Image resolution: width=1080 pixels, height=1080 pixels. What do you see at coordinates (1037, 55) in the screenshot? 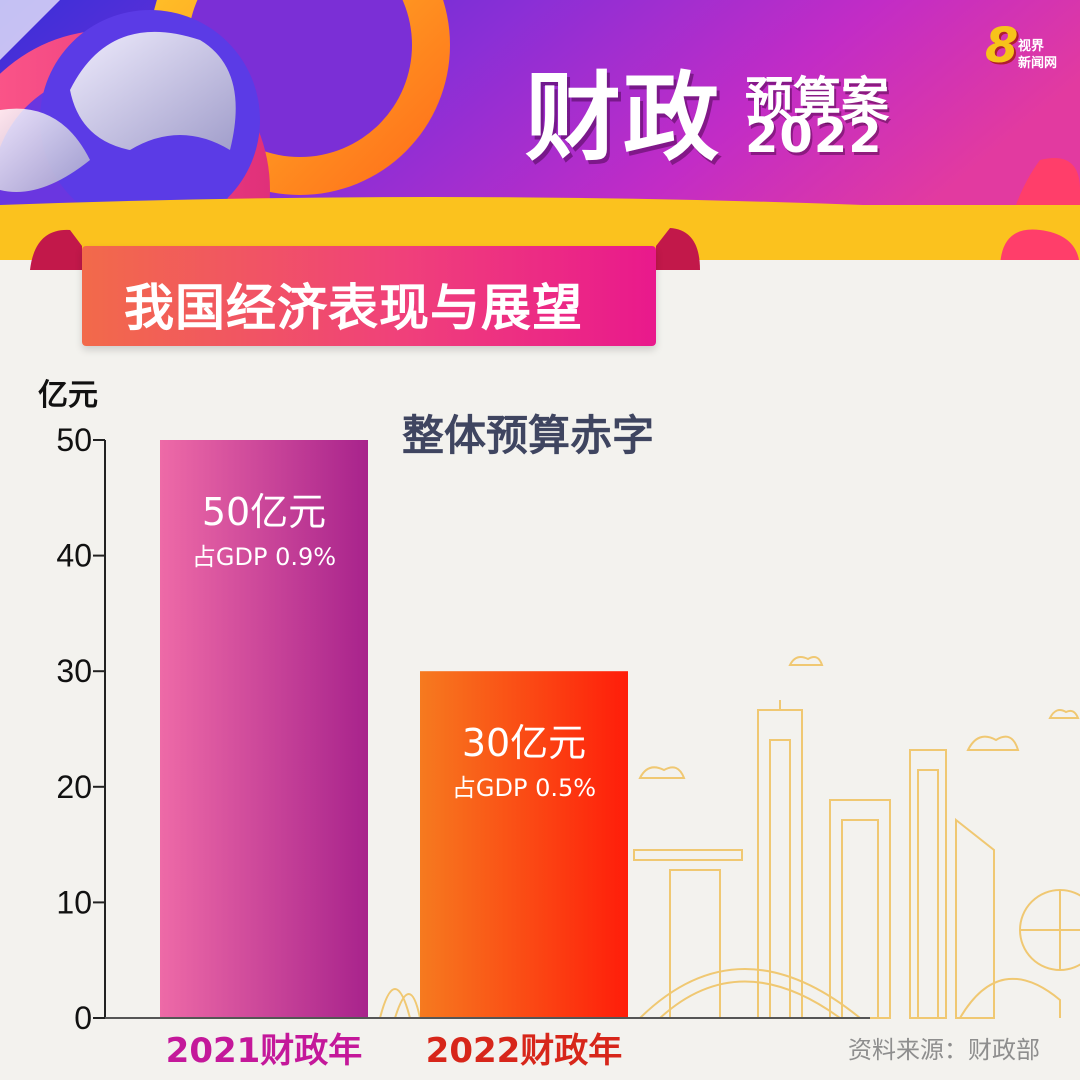
I see `logo-text: 视界 新闻网` at bounding box center [1037, 55].